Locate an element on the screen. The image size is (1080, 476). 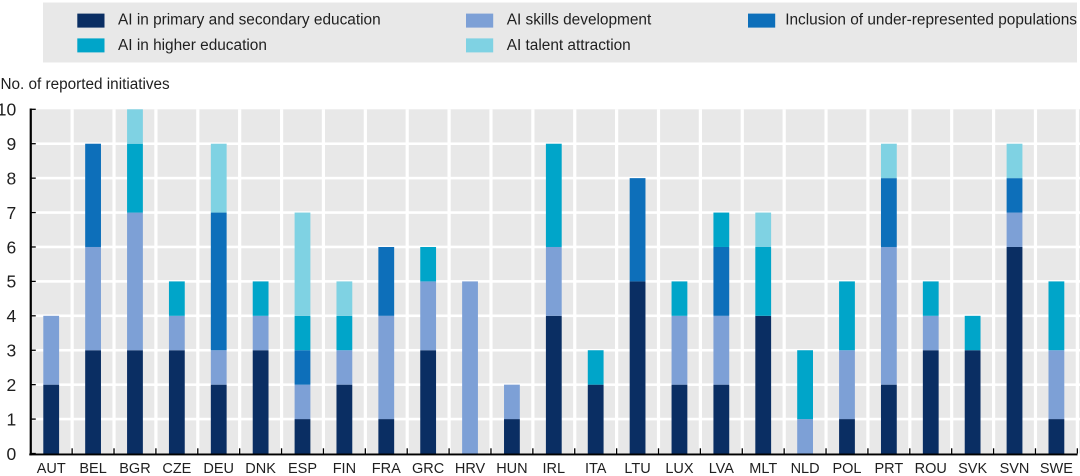
svg-text: GRC is located at coordinates (428, 468).